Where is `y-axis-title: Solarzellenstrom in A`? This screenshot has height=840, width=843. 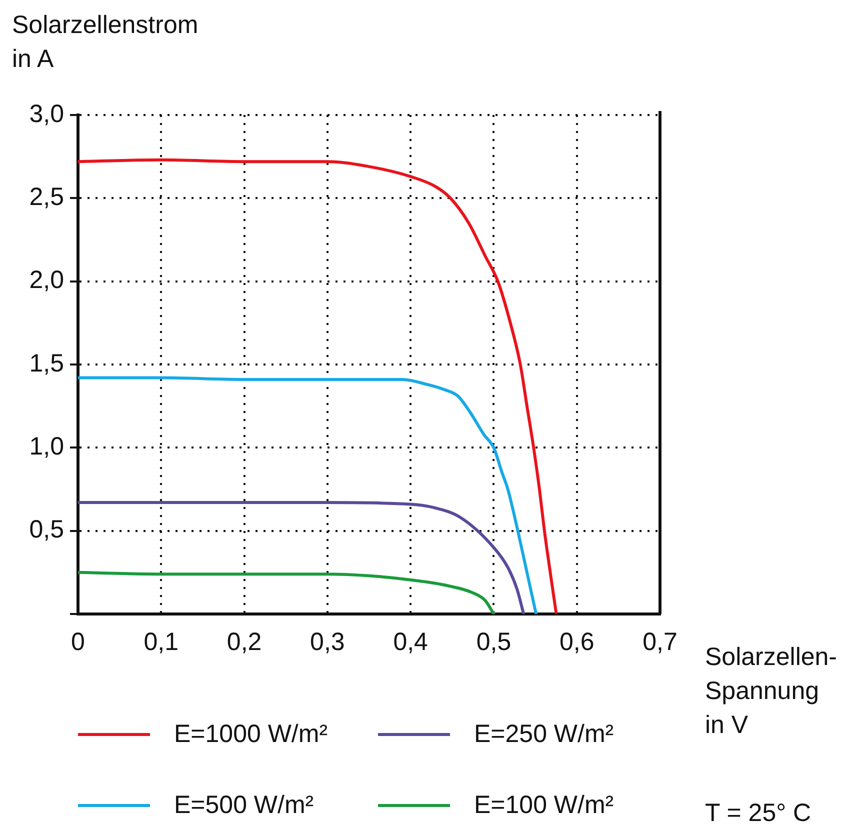
y-axis-title: Solarzellenstrom in A is located at coordinates (105, 42).